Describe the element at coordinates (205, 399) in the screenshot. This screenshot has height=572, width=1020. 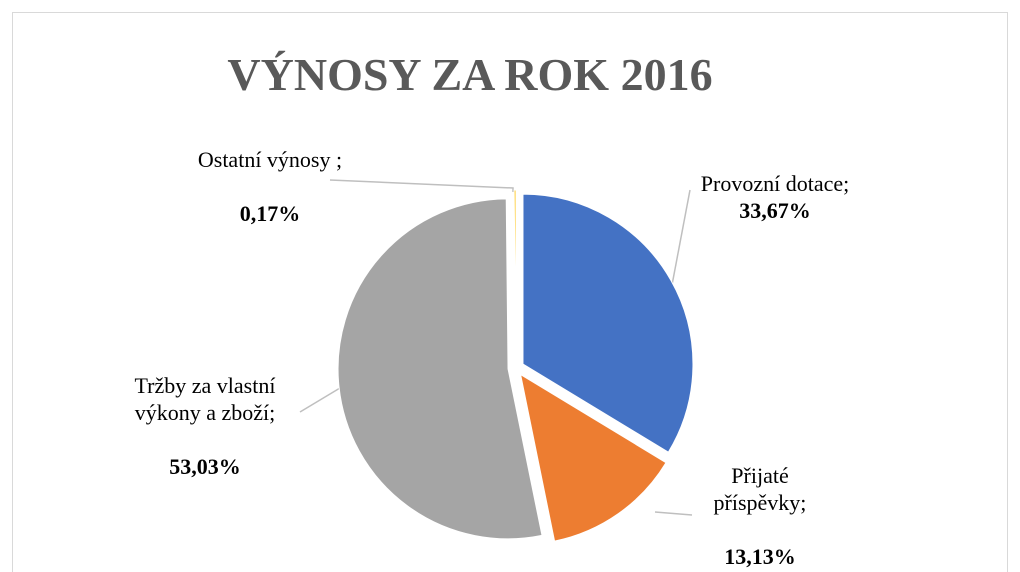
I see `category-label: Tržby za vlastní výkony a zboží;` at that location.